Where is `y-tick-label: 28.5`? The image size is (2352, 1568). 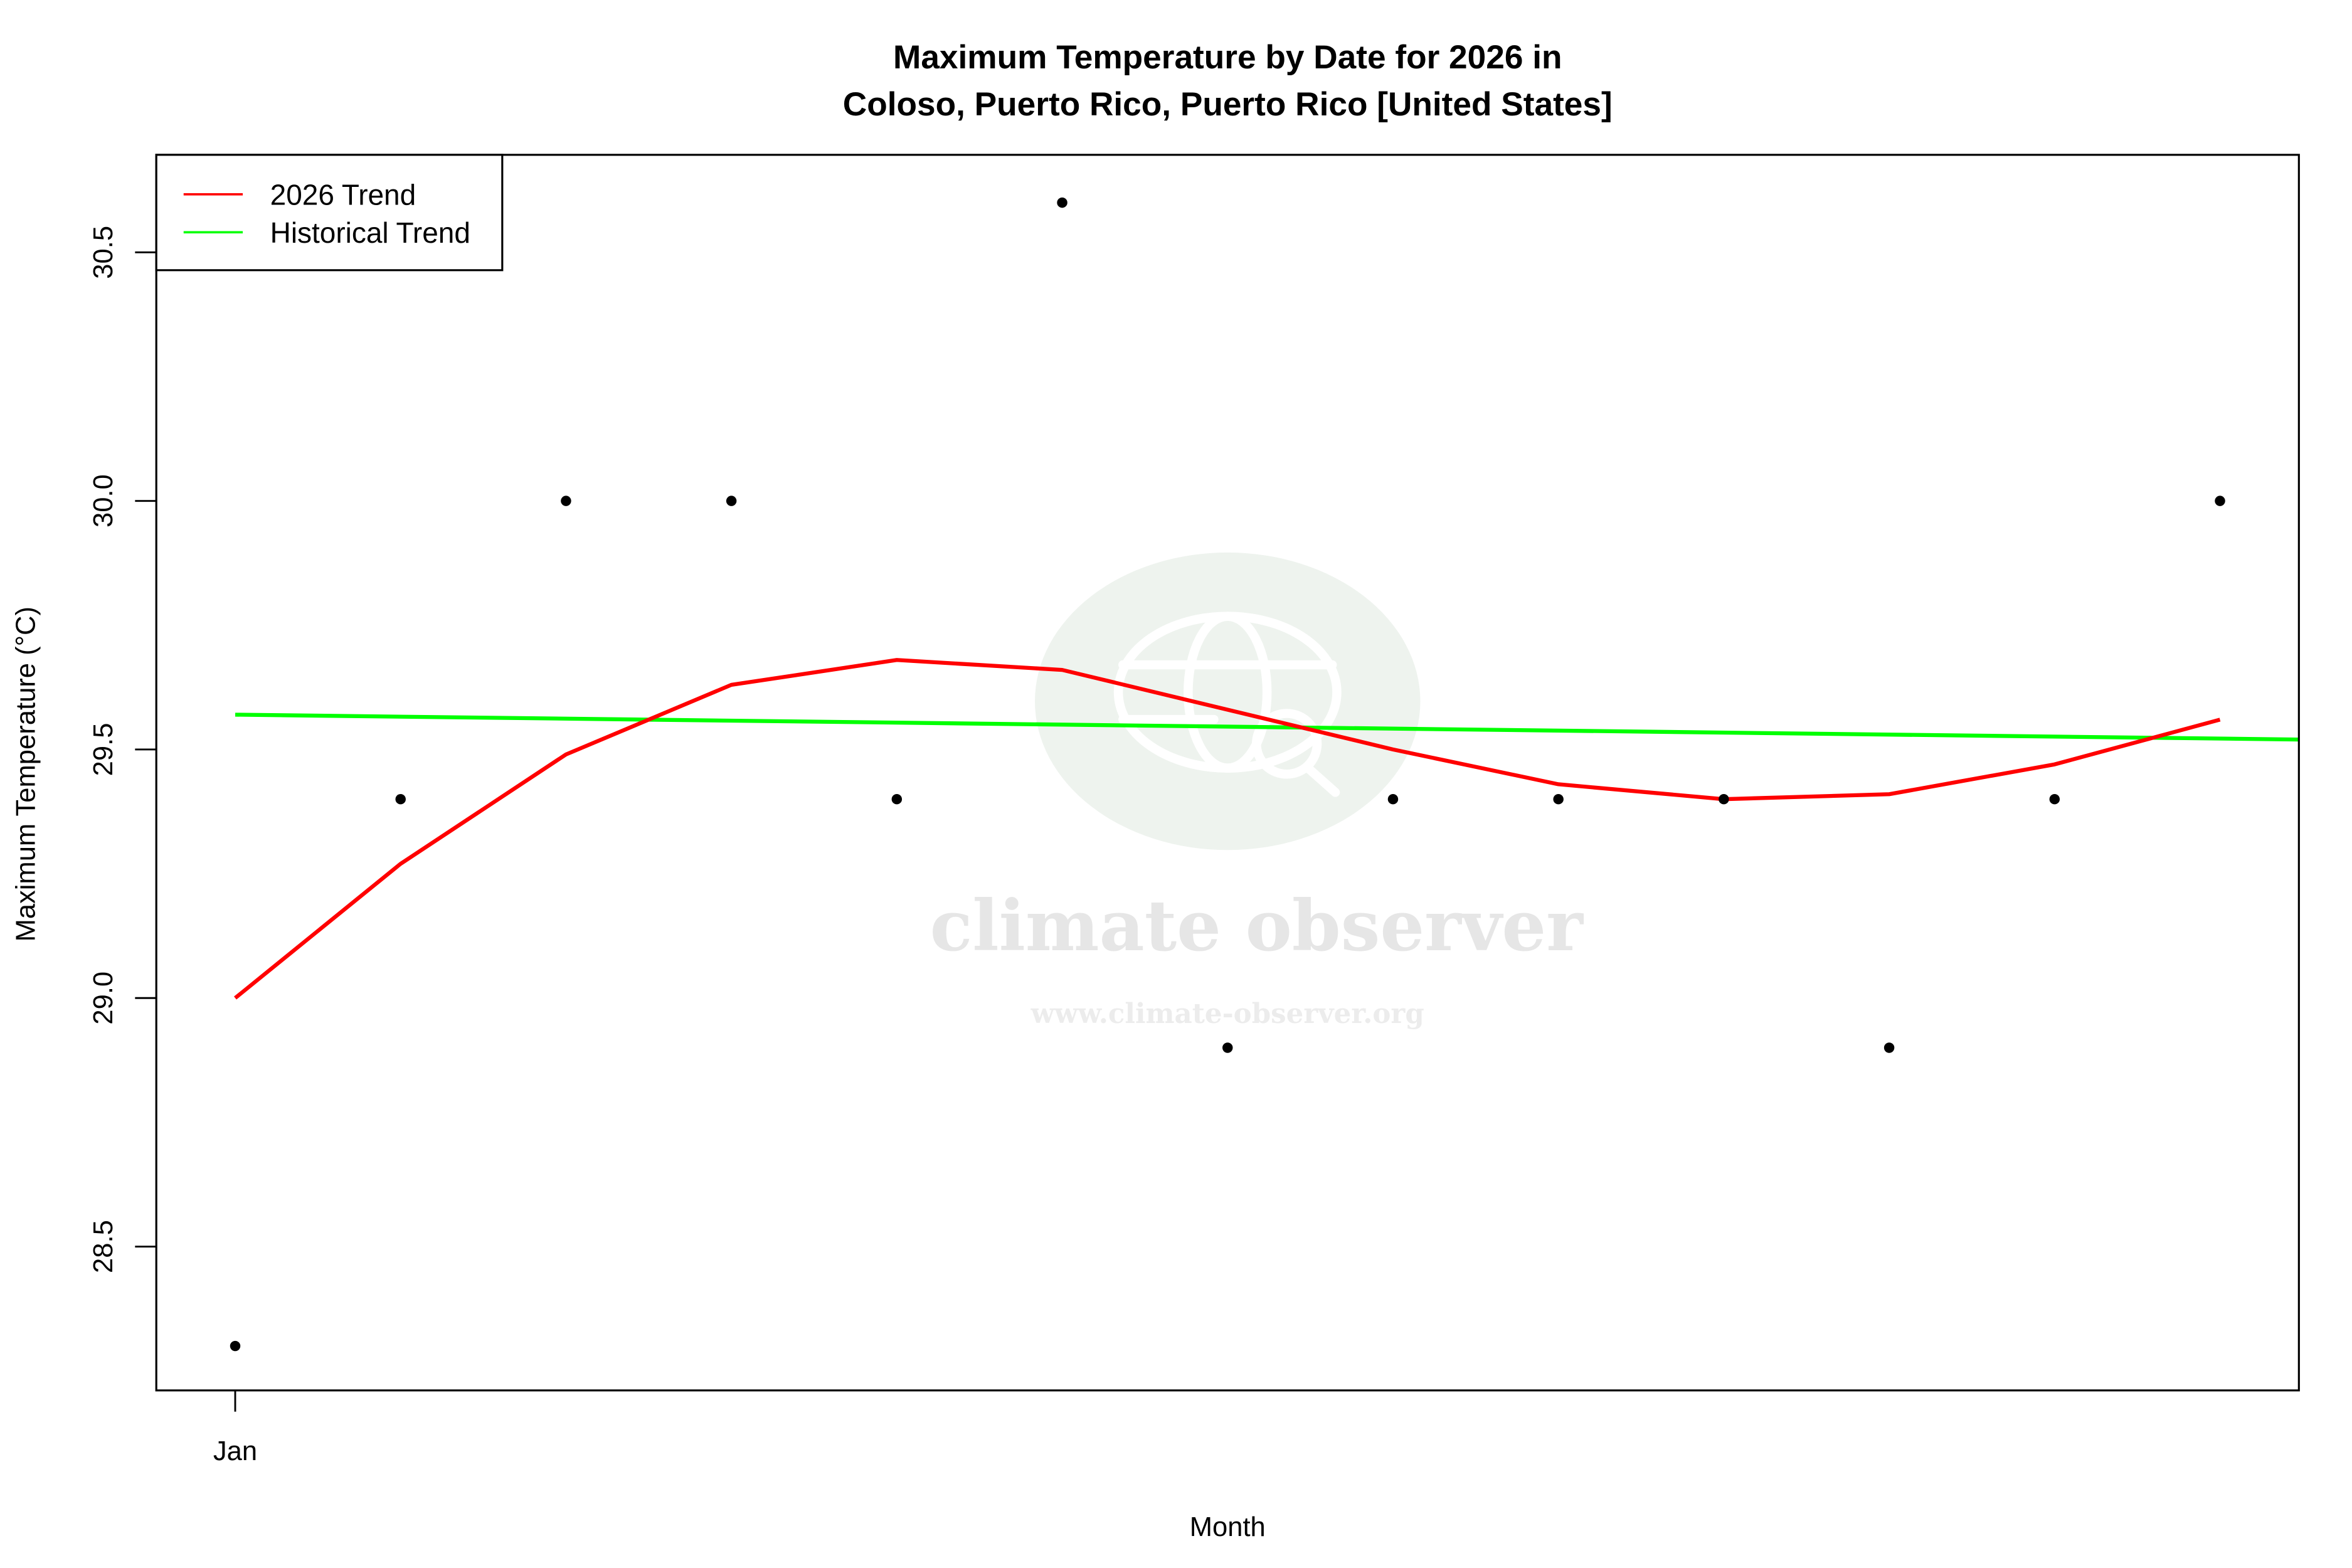 y-tick-label: 28.5 is located at coordinates (103, 1246).